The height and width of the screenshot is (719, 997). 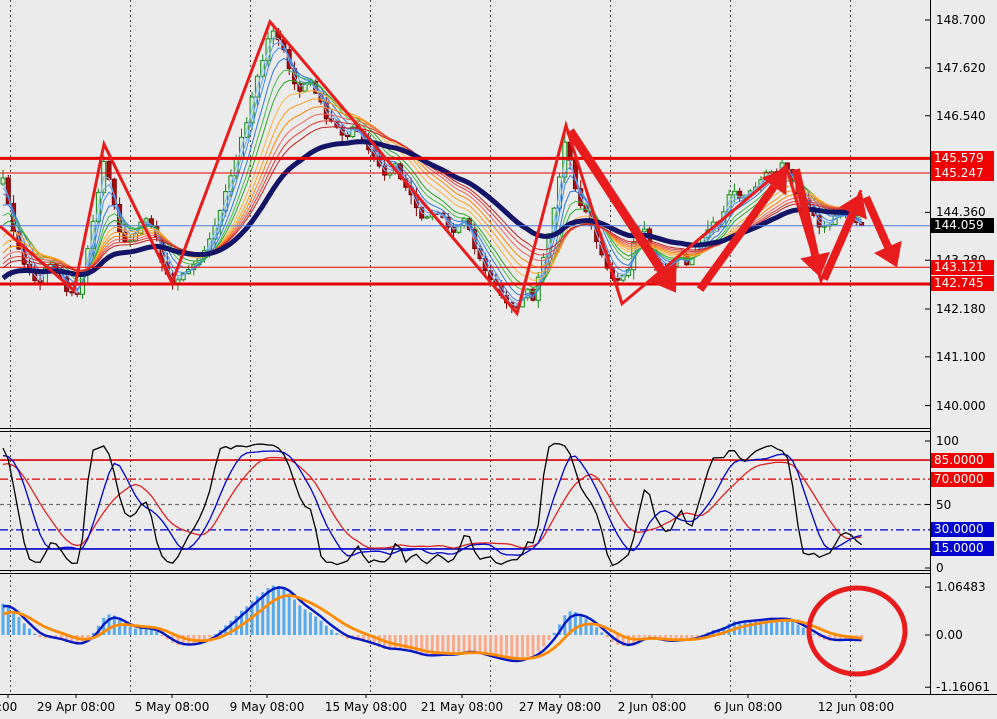 I want to click on oscillator-main-line, so click(x=432, y=504).